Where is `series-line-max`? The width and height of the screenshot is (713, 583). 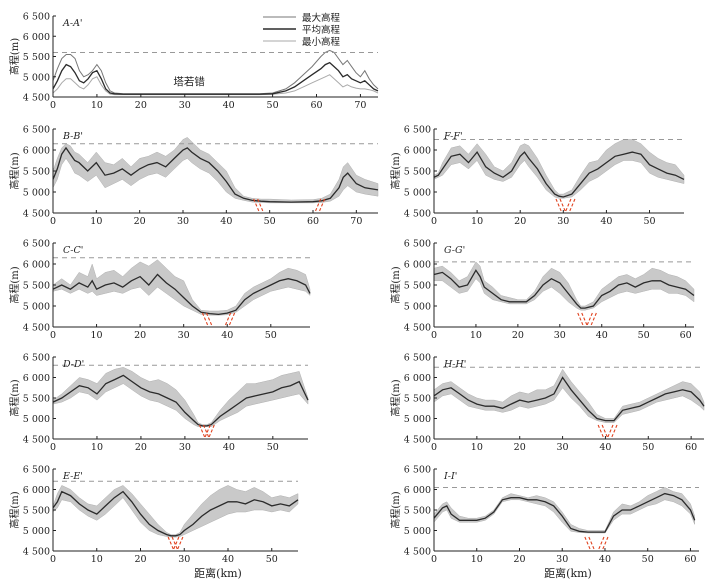 series-line-max is located at coordinates (215, 72).